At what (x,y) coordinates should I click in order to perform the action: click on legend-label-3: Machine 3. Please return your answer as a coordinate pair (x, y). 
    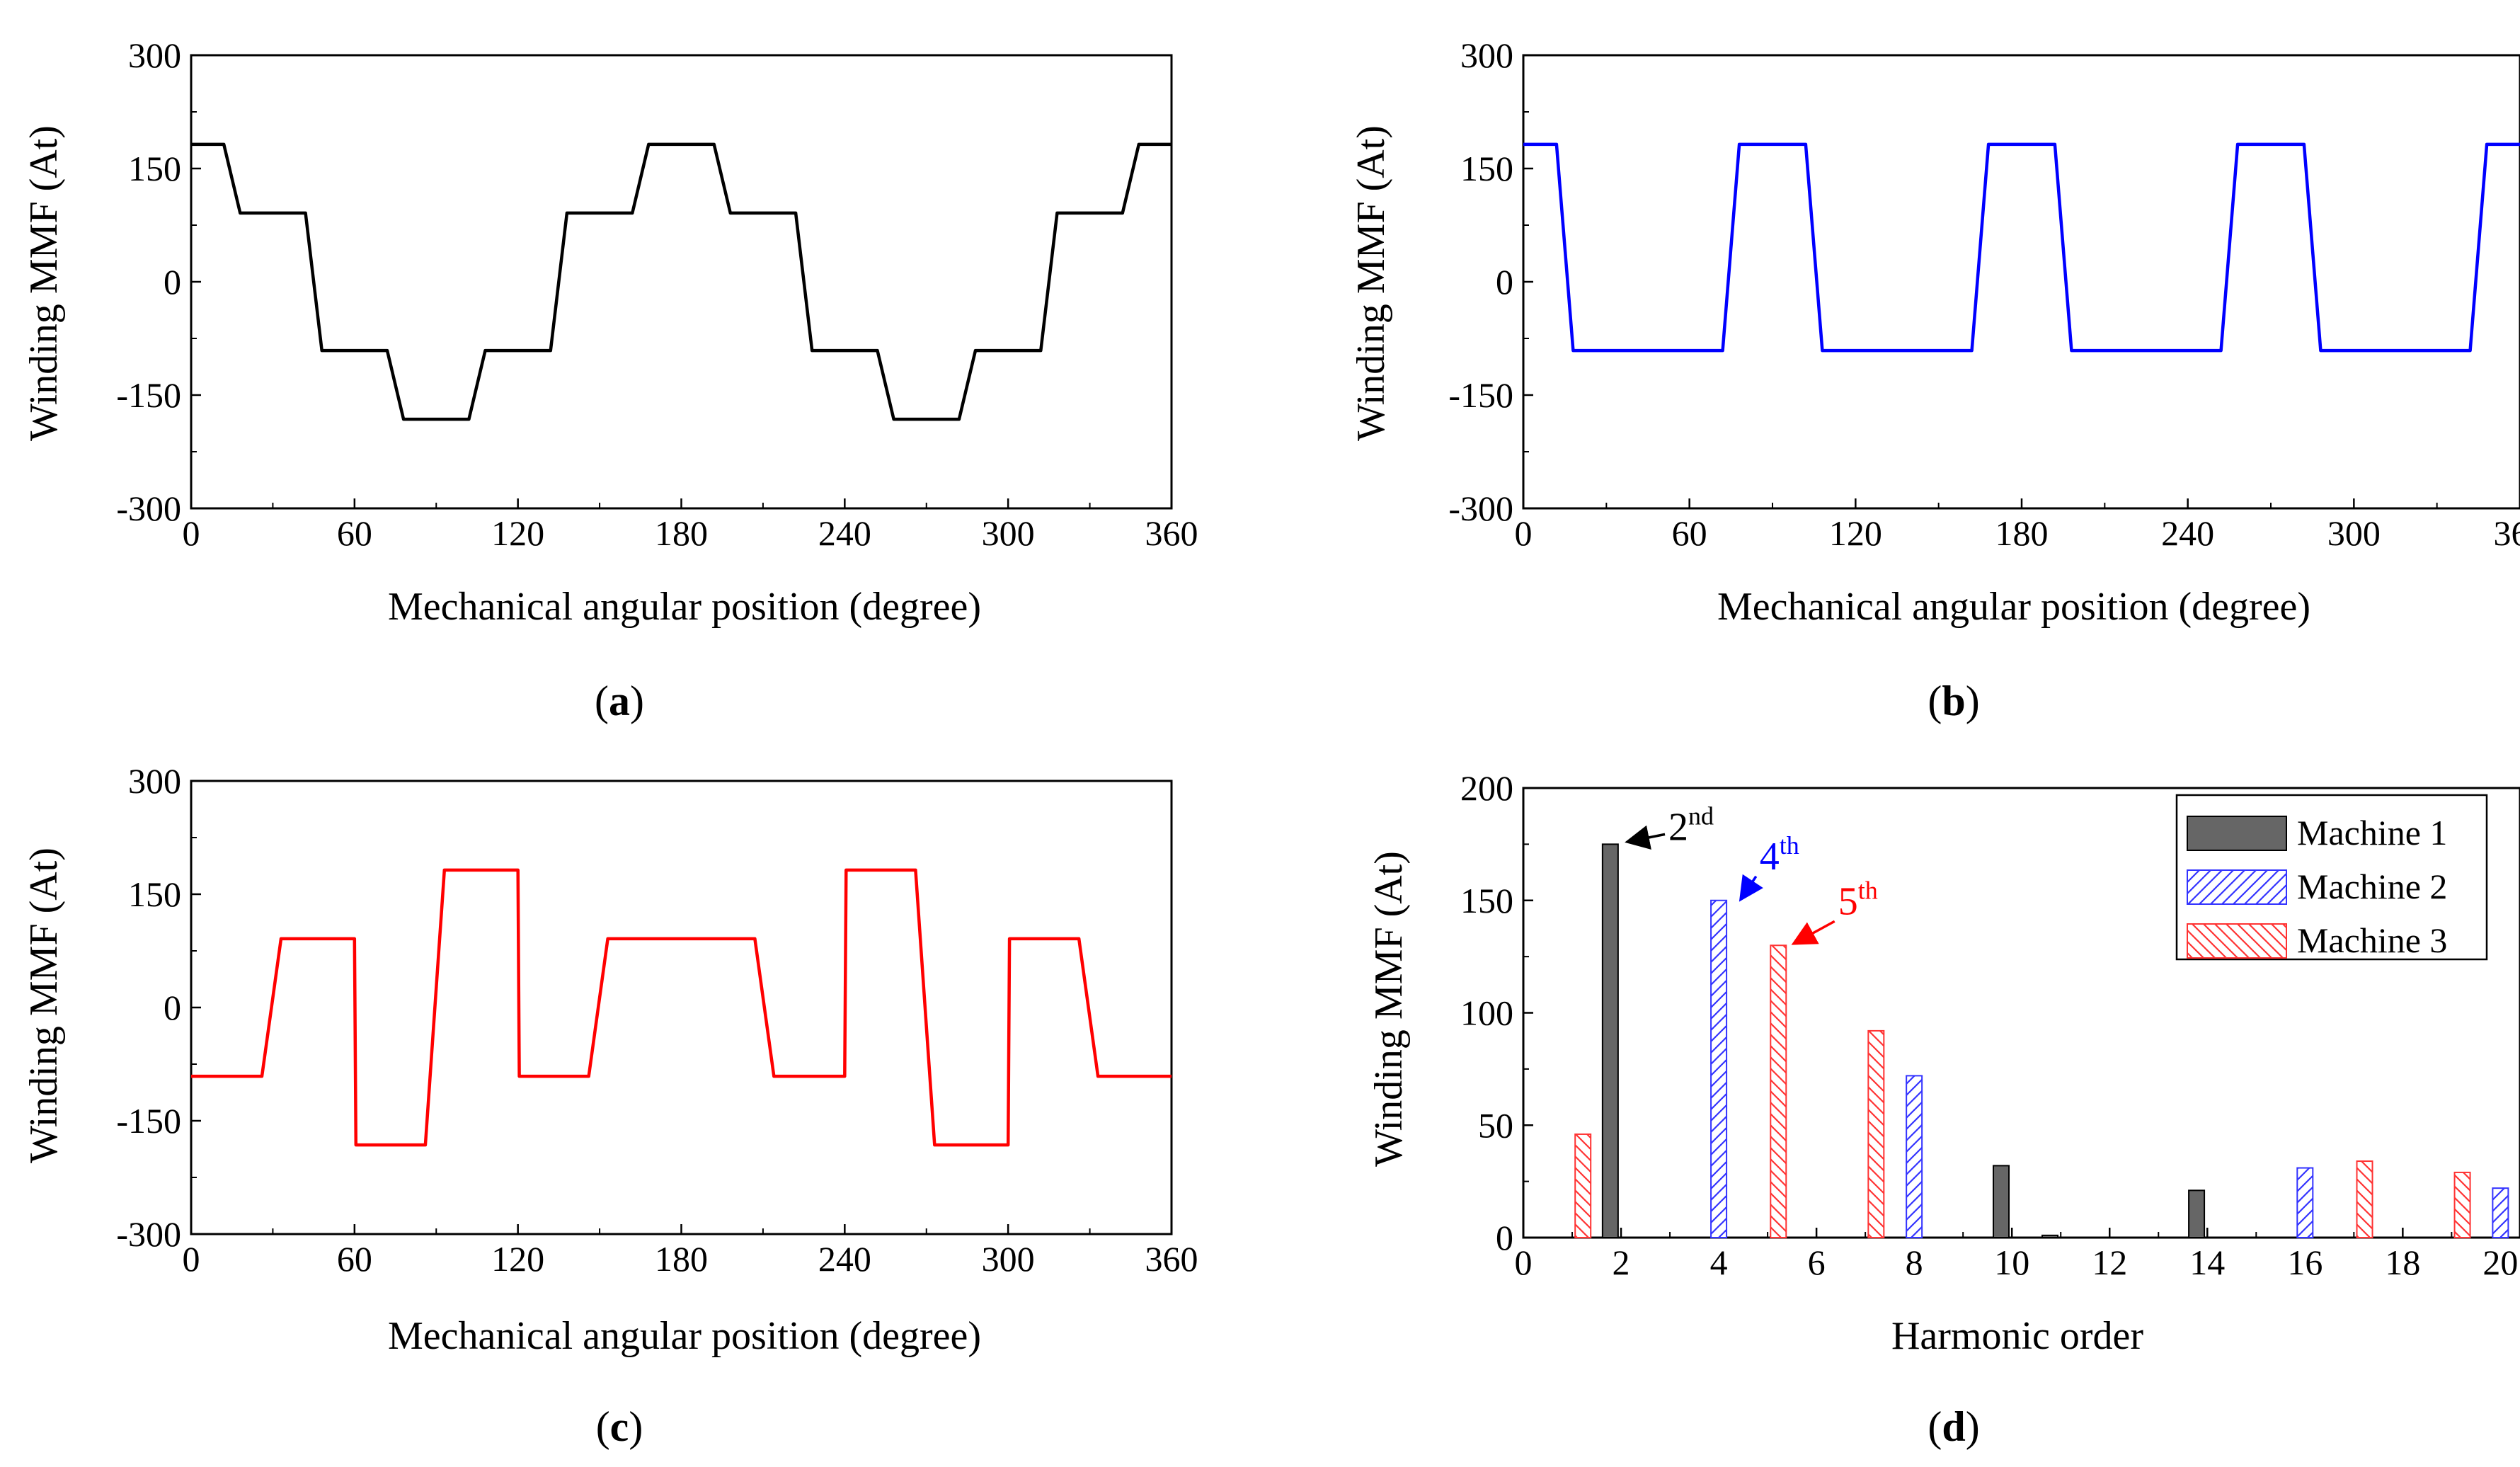
    Looking at the image, I should click on (2372, 940).